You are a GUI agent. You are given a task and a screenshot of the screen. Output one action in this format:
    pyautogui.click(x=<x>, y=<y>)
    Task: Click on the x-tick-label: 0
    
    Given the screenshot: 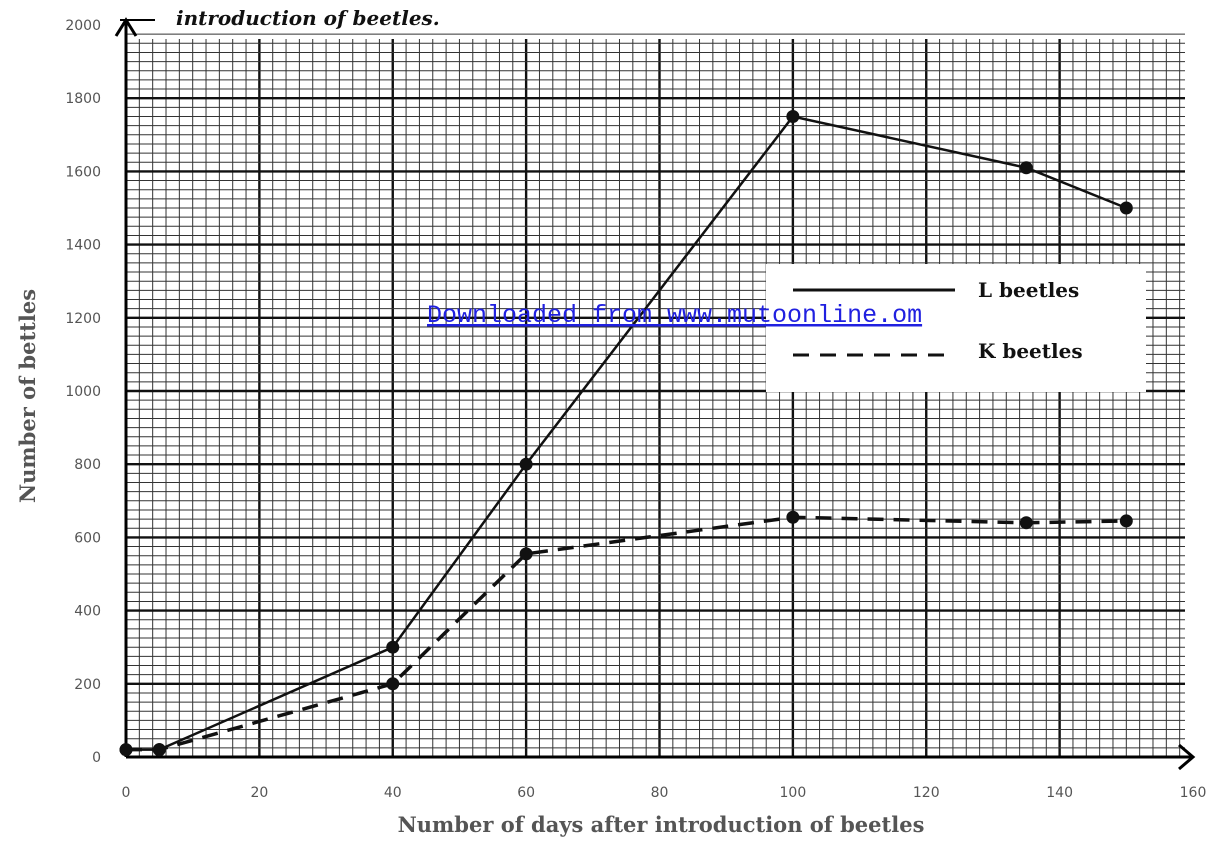 What is the action you would take?
    pyautogui.click(x=126, y=793)
    